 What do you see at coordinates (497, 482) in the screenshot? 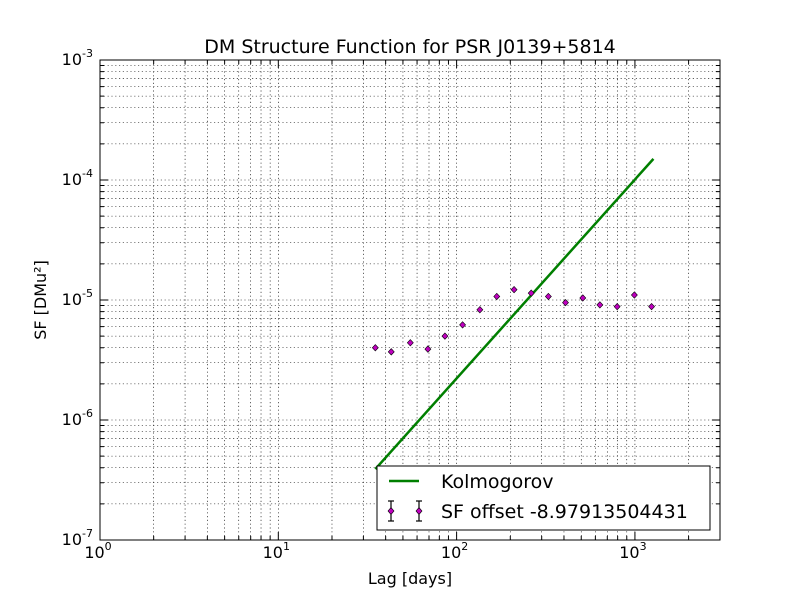
I see `legend-kolmogorov-label: Kolmogorov` at bounding box center [497, 482].